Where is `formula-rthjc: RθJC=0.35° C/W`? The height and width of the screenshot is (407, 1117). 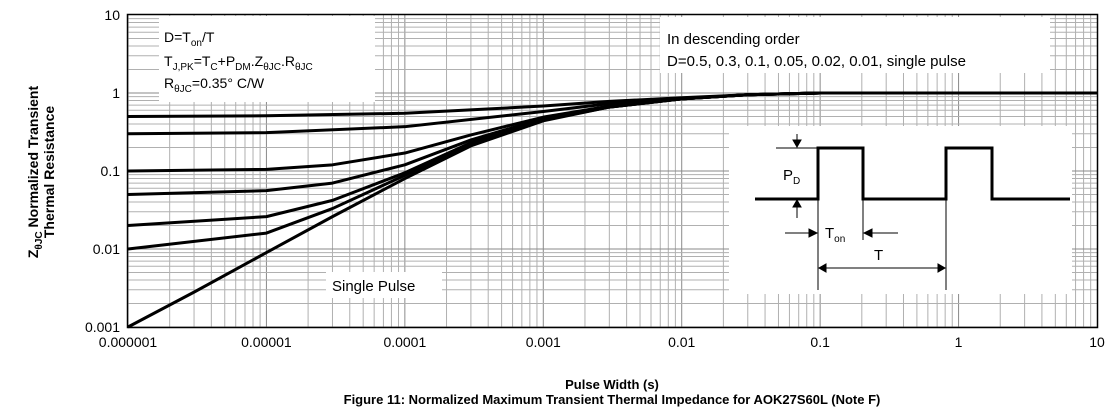 formula-rthjc: RθJC=0.35° C/W is located at coordinates (214, 85).